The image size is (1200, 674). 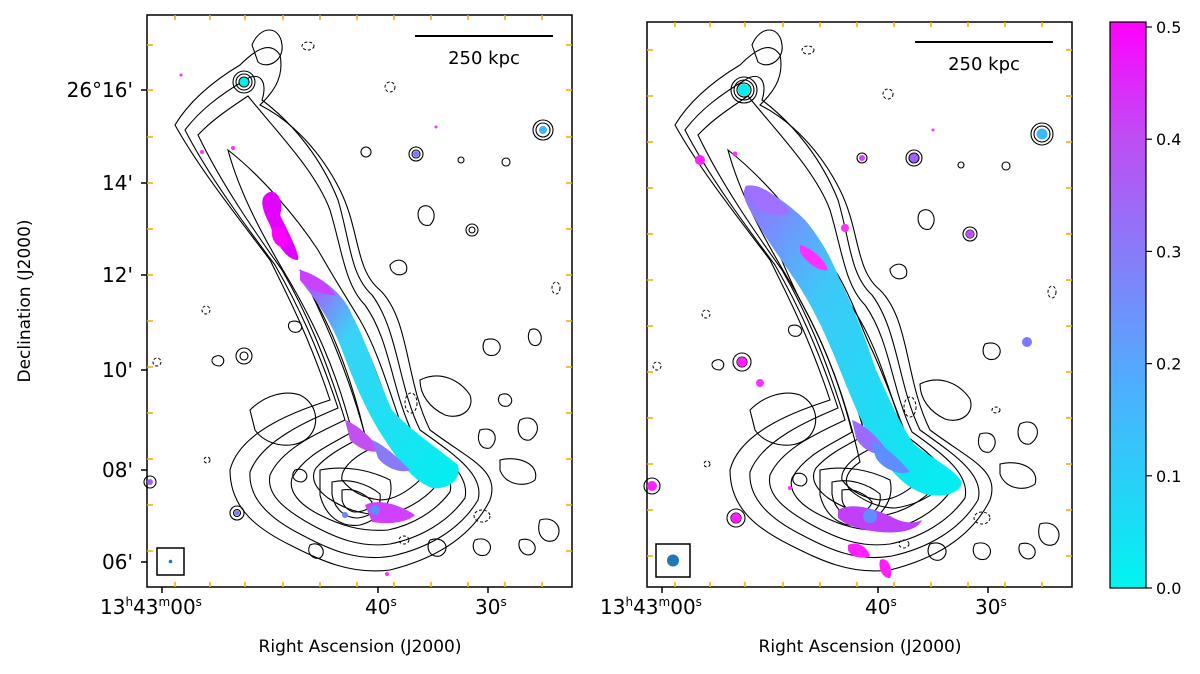 I want to click on dec-tick-12: 12', so click(x=117, y=275).